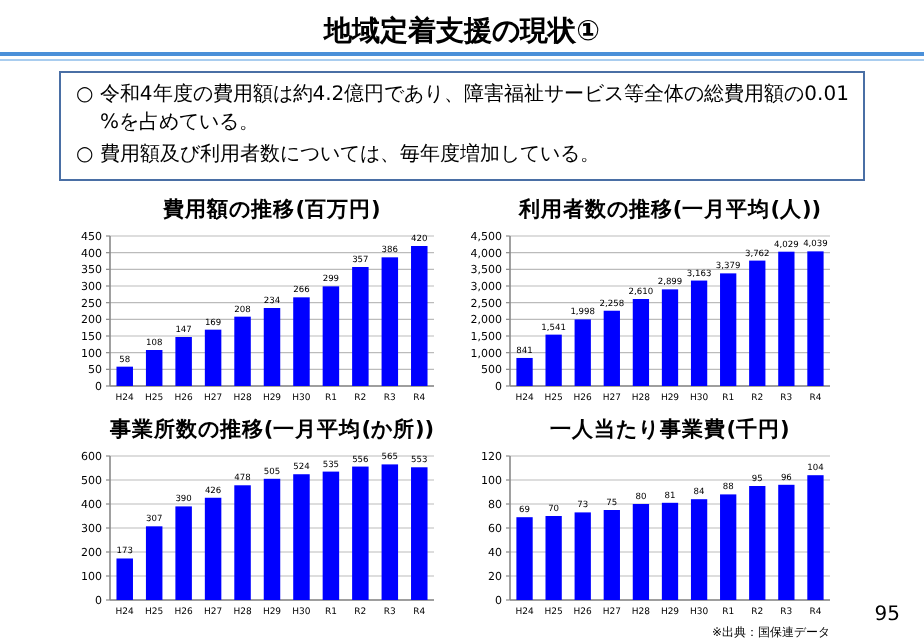 The image size is (924, 640). I want to click on chart-title: 費用額の推移(百万円), so click(271, 209).